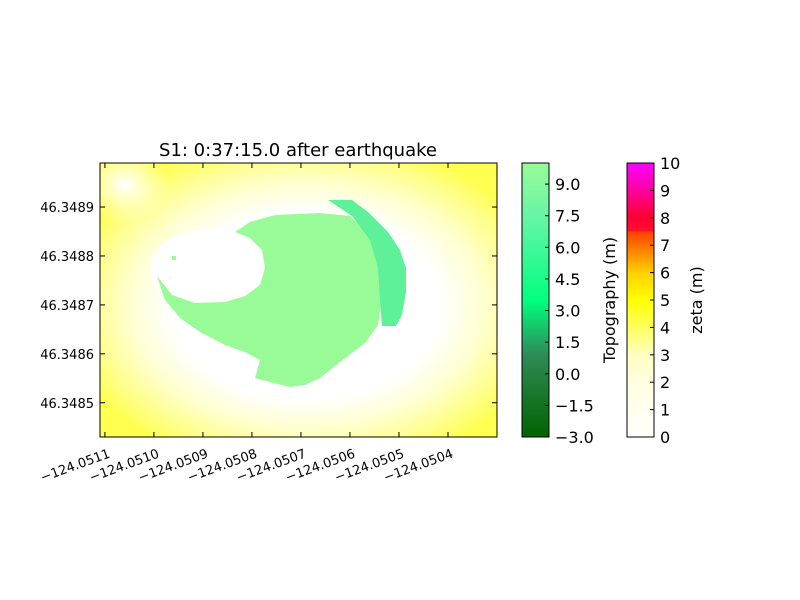 This screenshot has height=600, width=800. What do you see at coordinates (665, 327) in the screenshot?
I see `colorbar-tick-label: 4` at bounding box center [665, 327].